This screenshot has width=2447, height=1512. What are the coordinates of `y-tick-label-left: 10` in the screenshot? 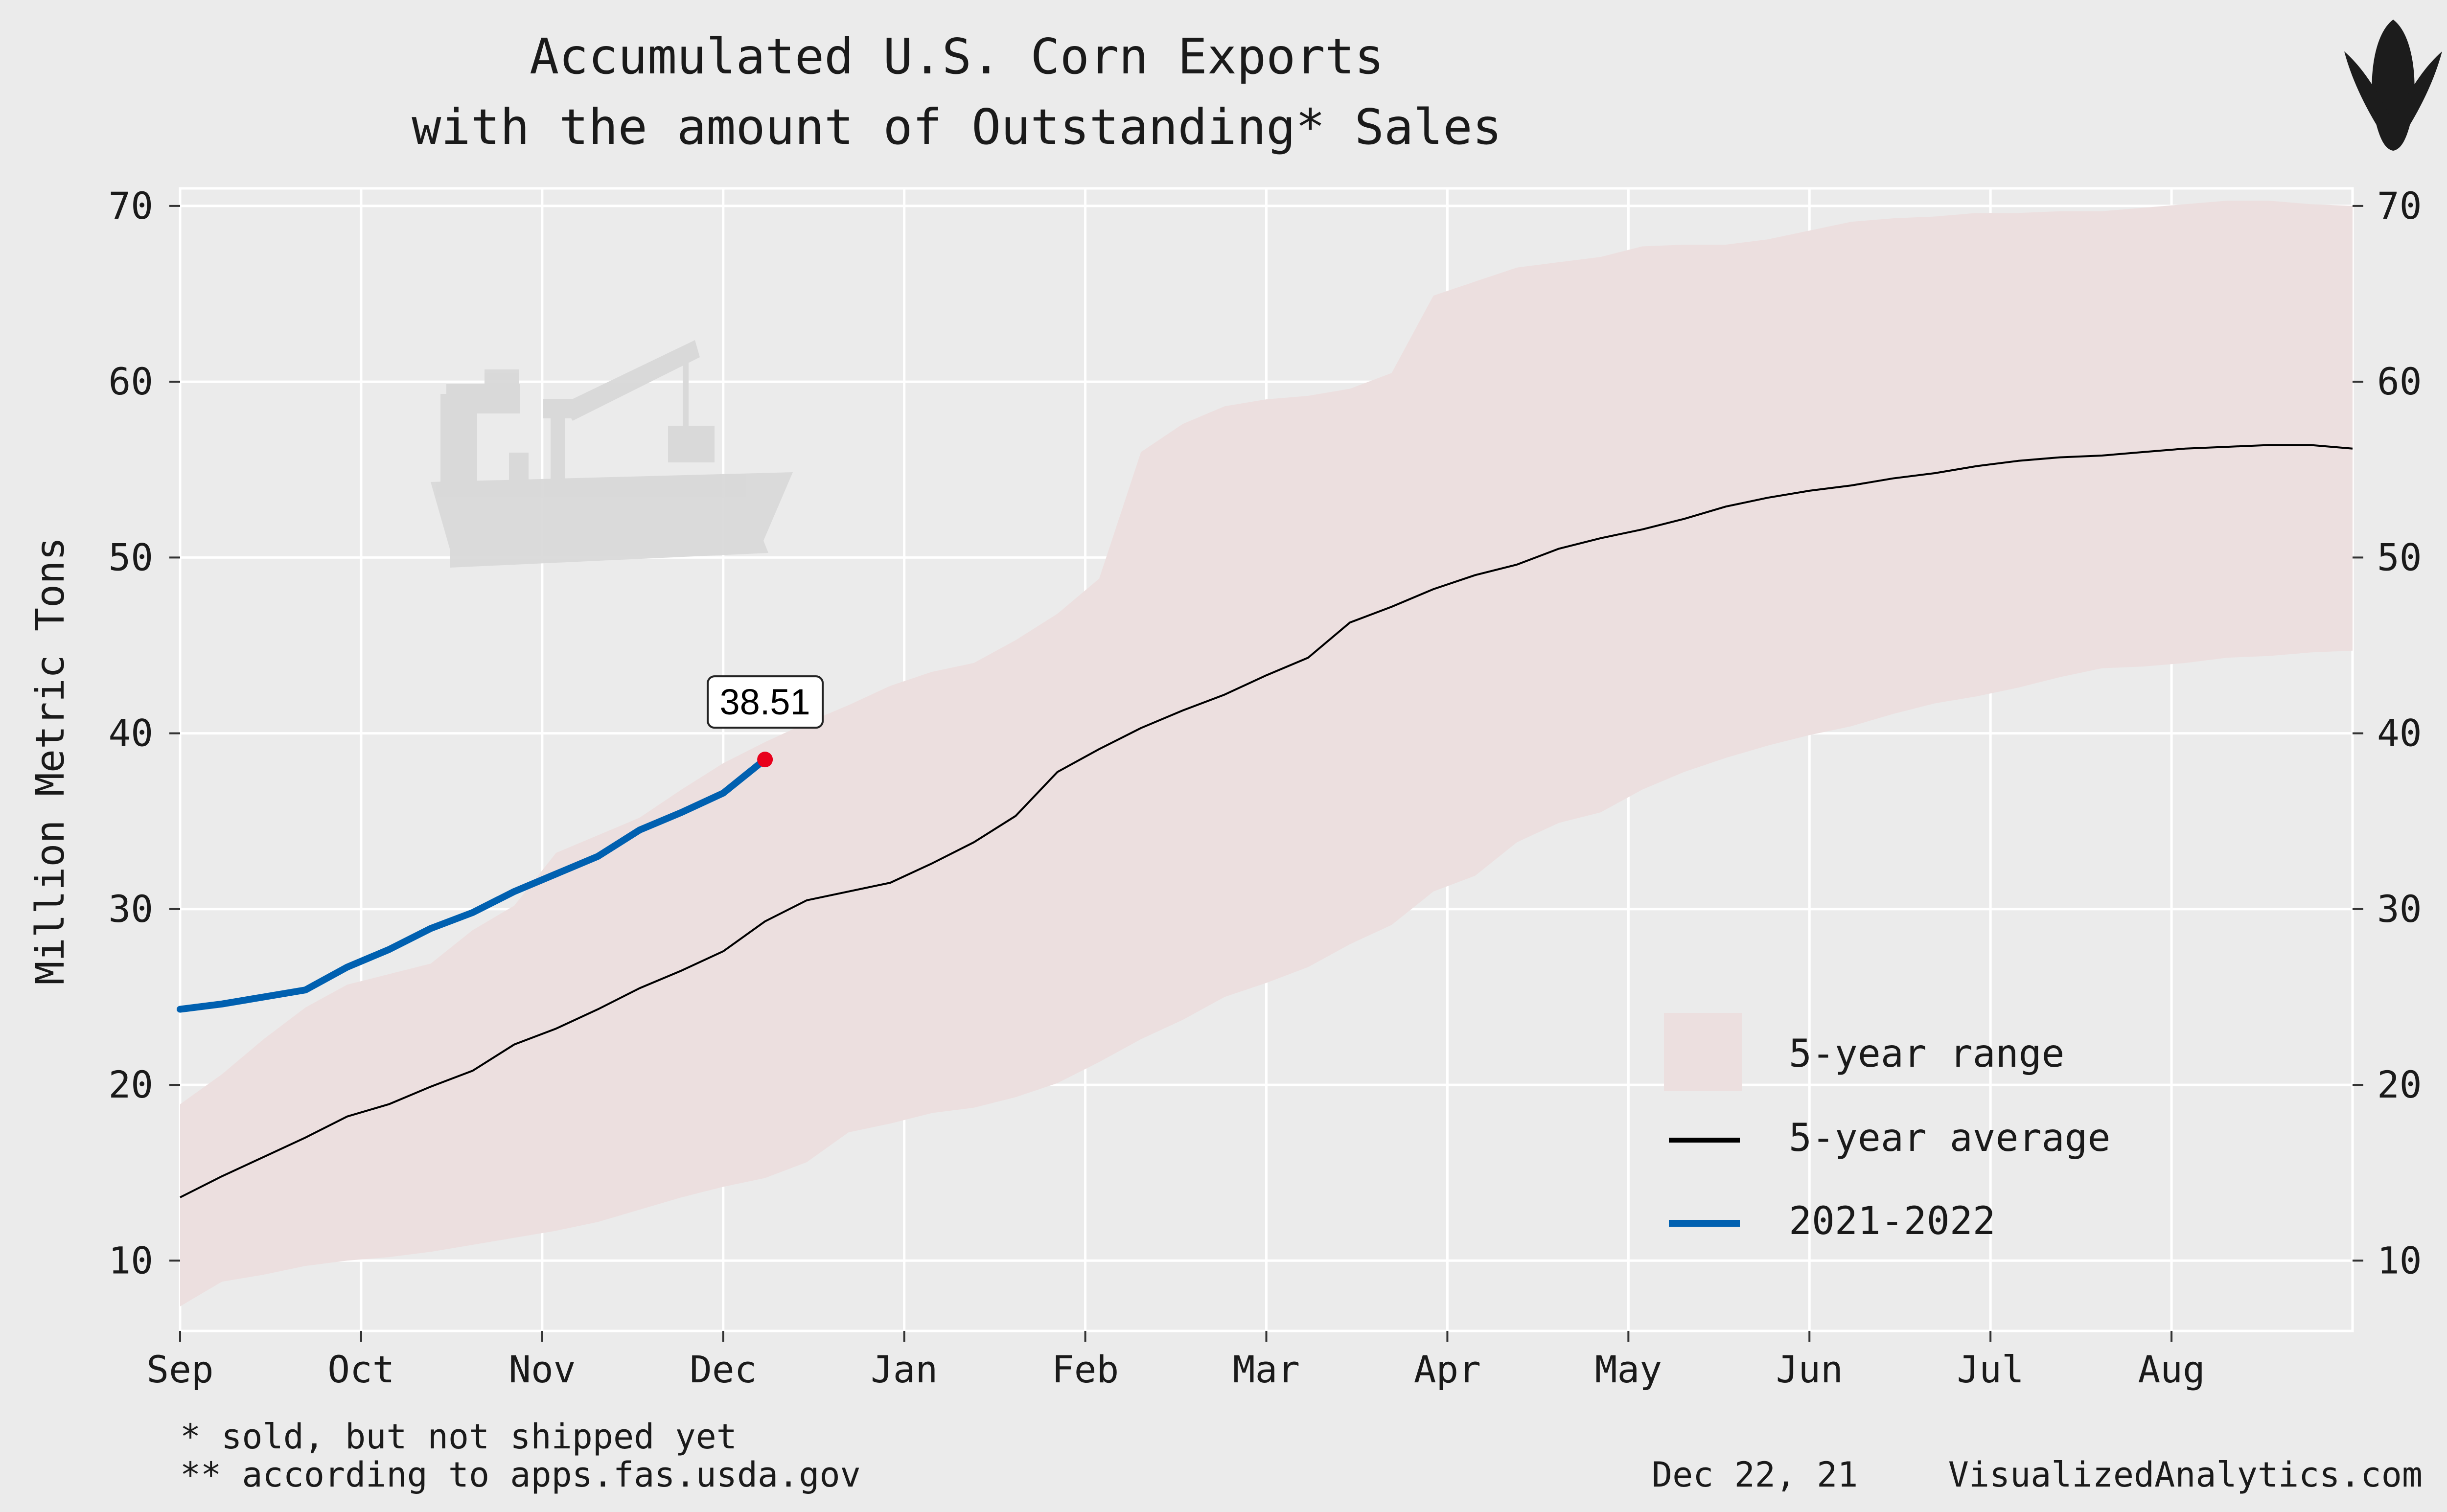 It's located at (130, 1260).